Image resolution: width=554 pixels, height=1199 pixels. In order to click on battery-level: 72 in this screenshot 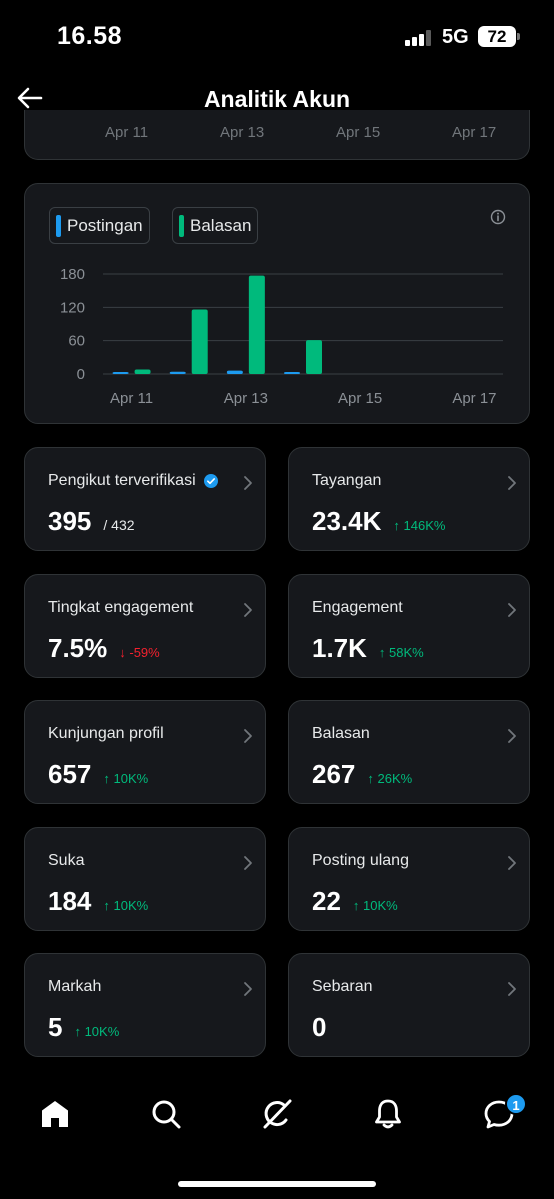, I will do `click(497, 36)`.